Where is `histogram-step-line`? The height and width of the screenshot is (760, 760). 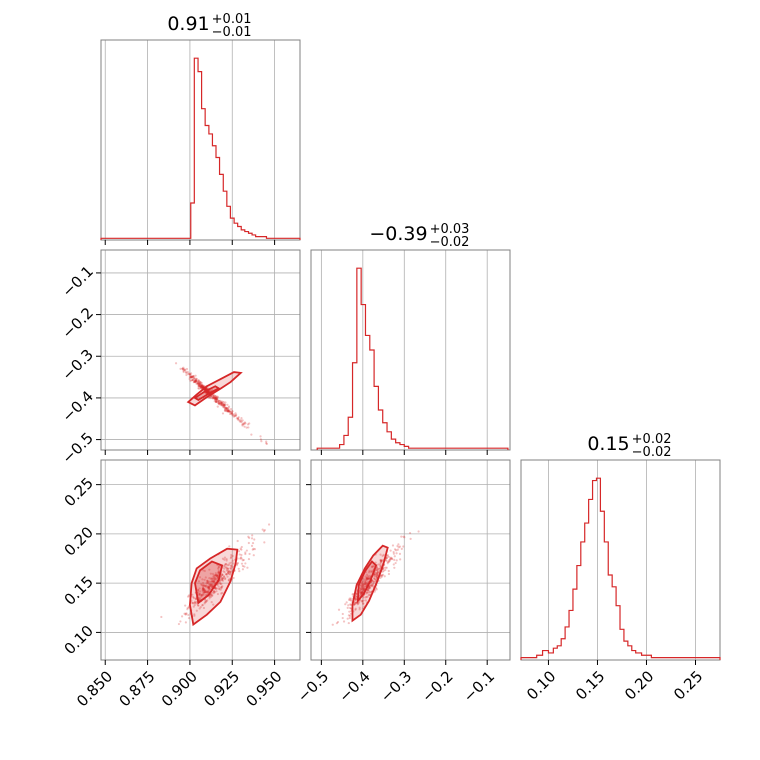 histogram-step-line is located at coordinates (412, 358).